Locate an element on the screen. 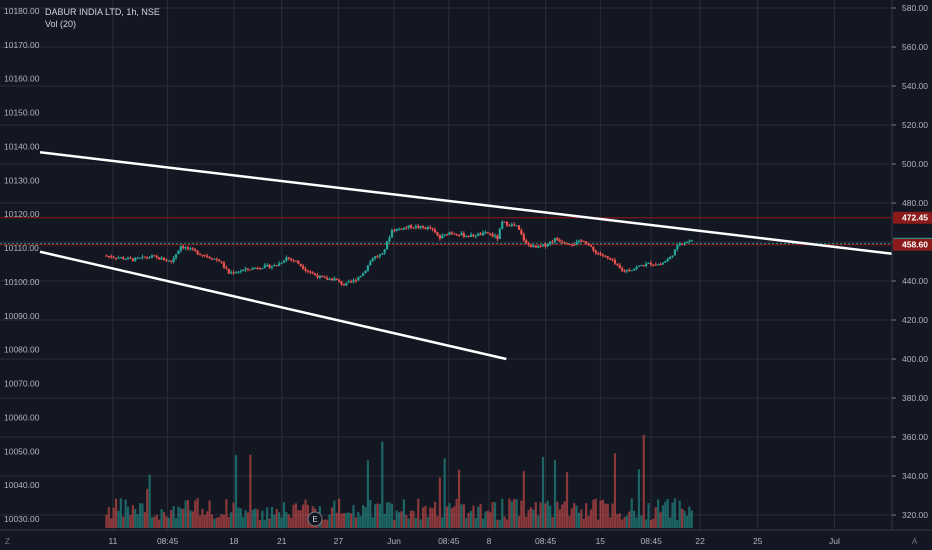  right-axis-label: 380.00 is located at coordinates (915, 398).